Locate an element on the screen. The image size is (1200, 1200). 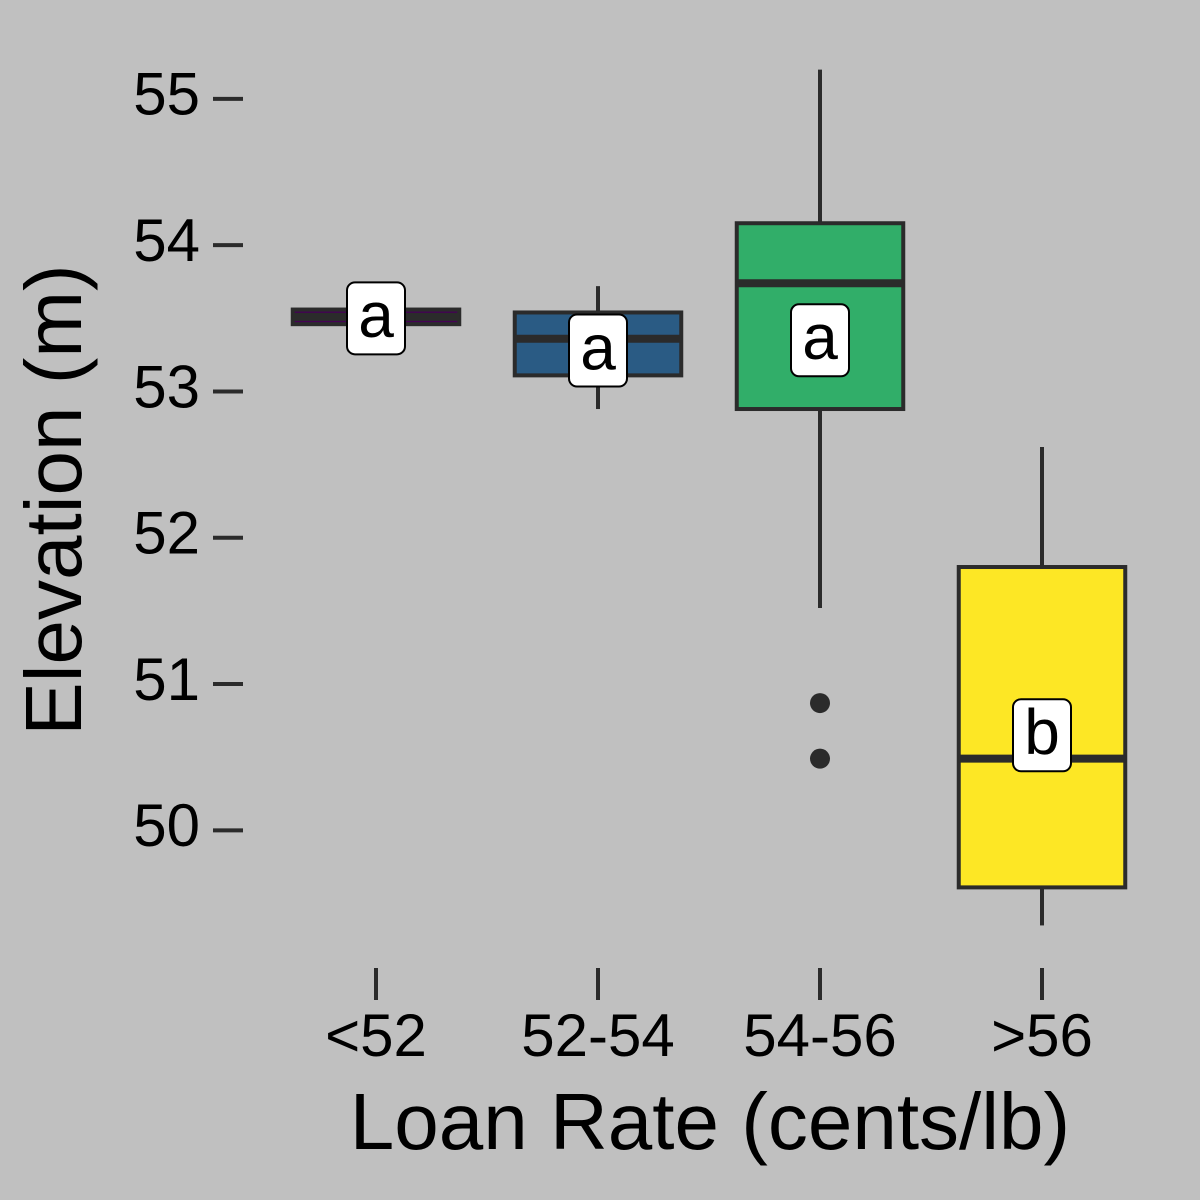
x-tick-label: >56 is located at coordinates (1042, 1035).